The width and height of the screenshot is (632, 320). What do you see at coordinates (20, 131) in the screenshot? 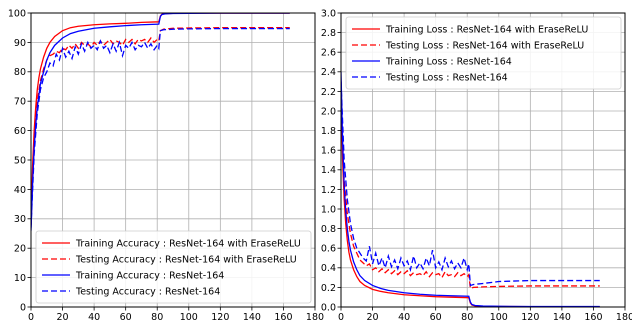
I see `y-tick-label: 60` at bounding box center [20, 131].